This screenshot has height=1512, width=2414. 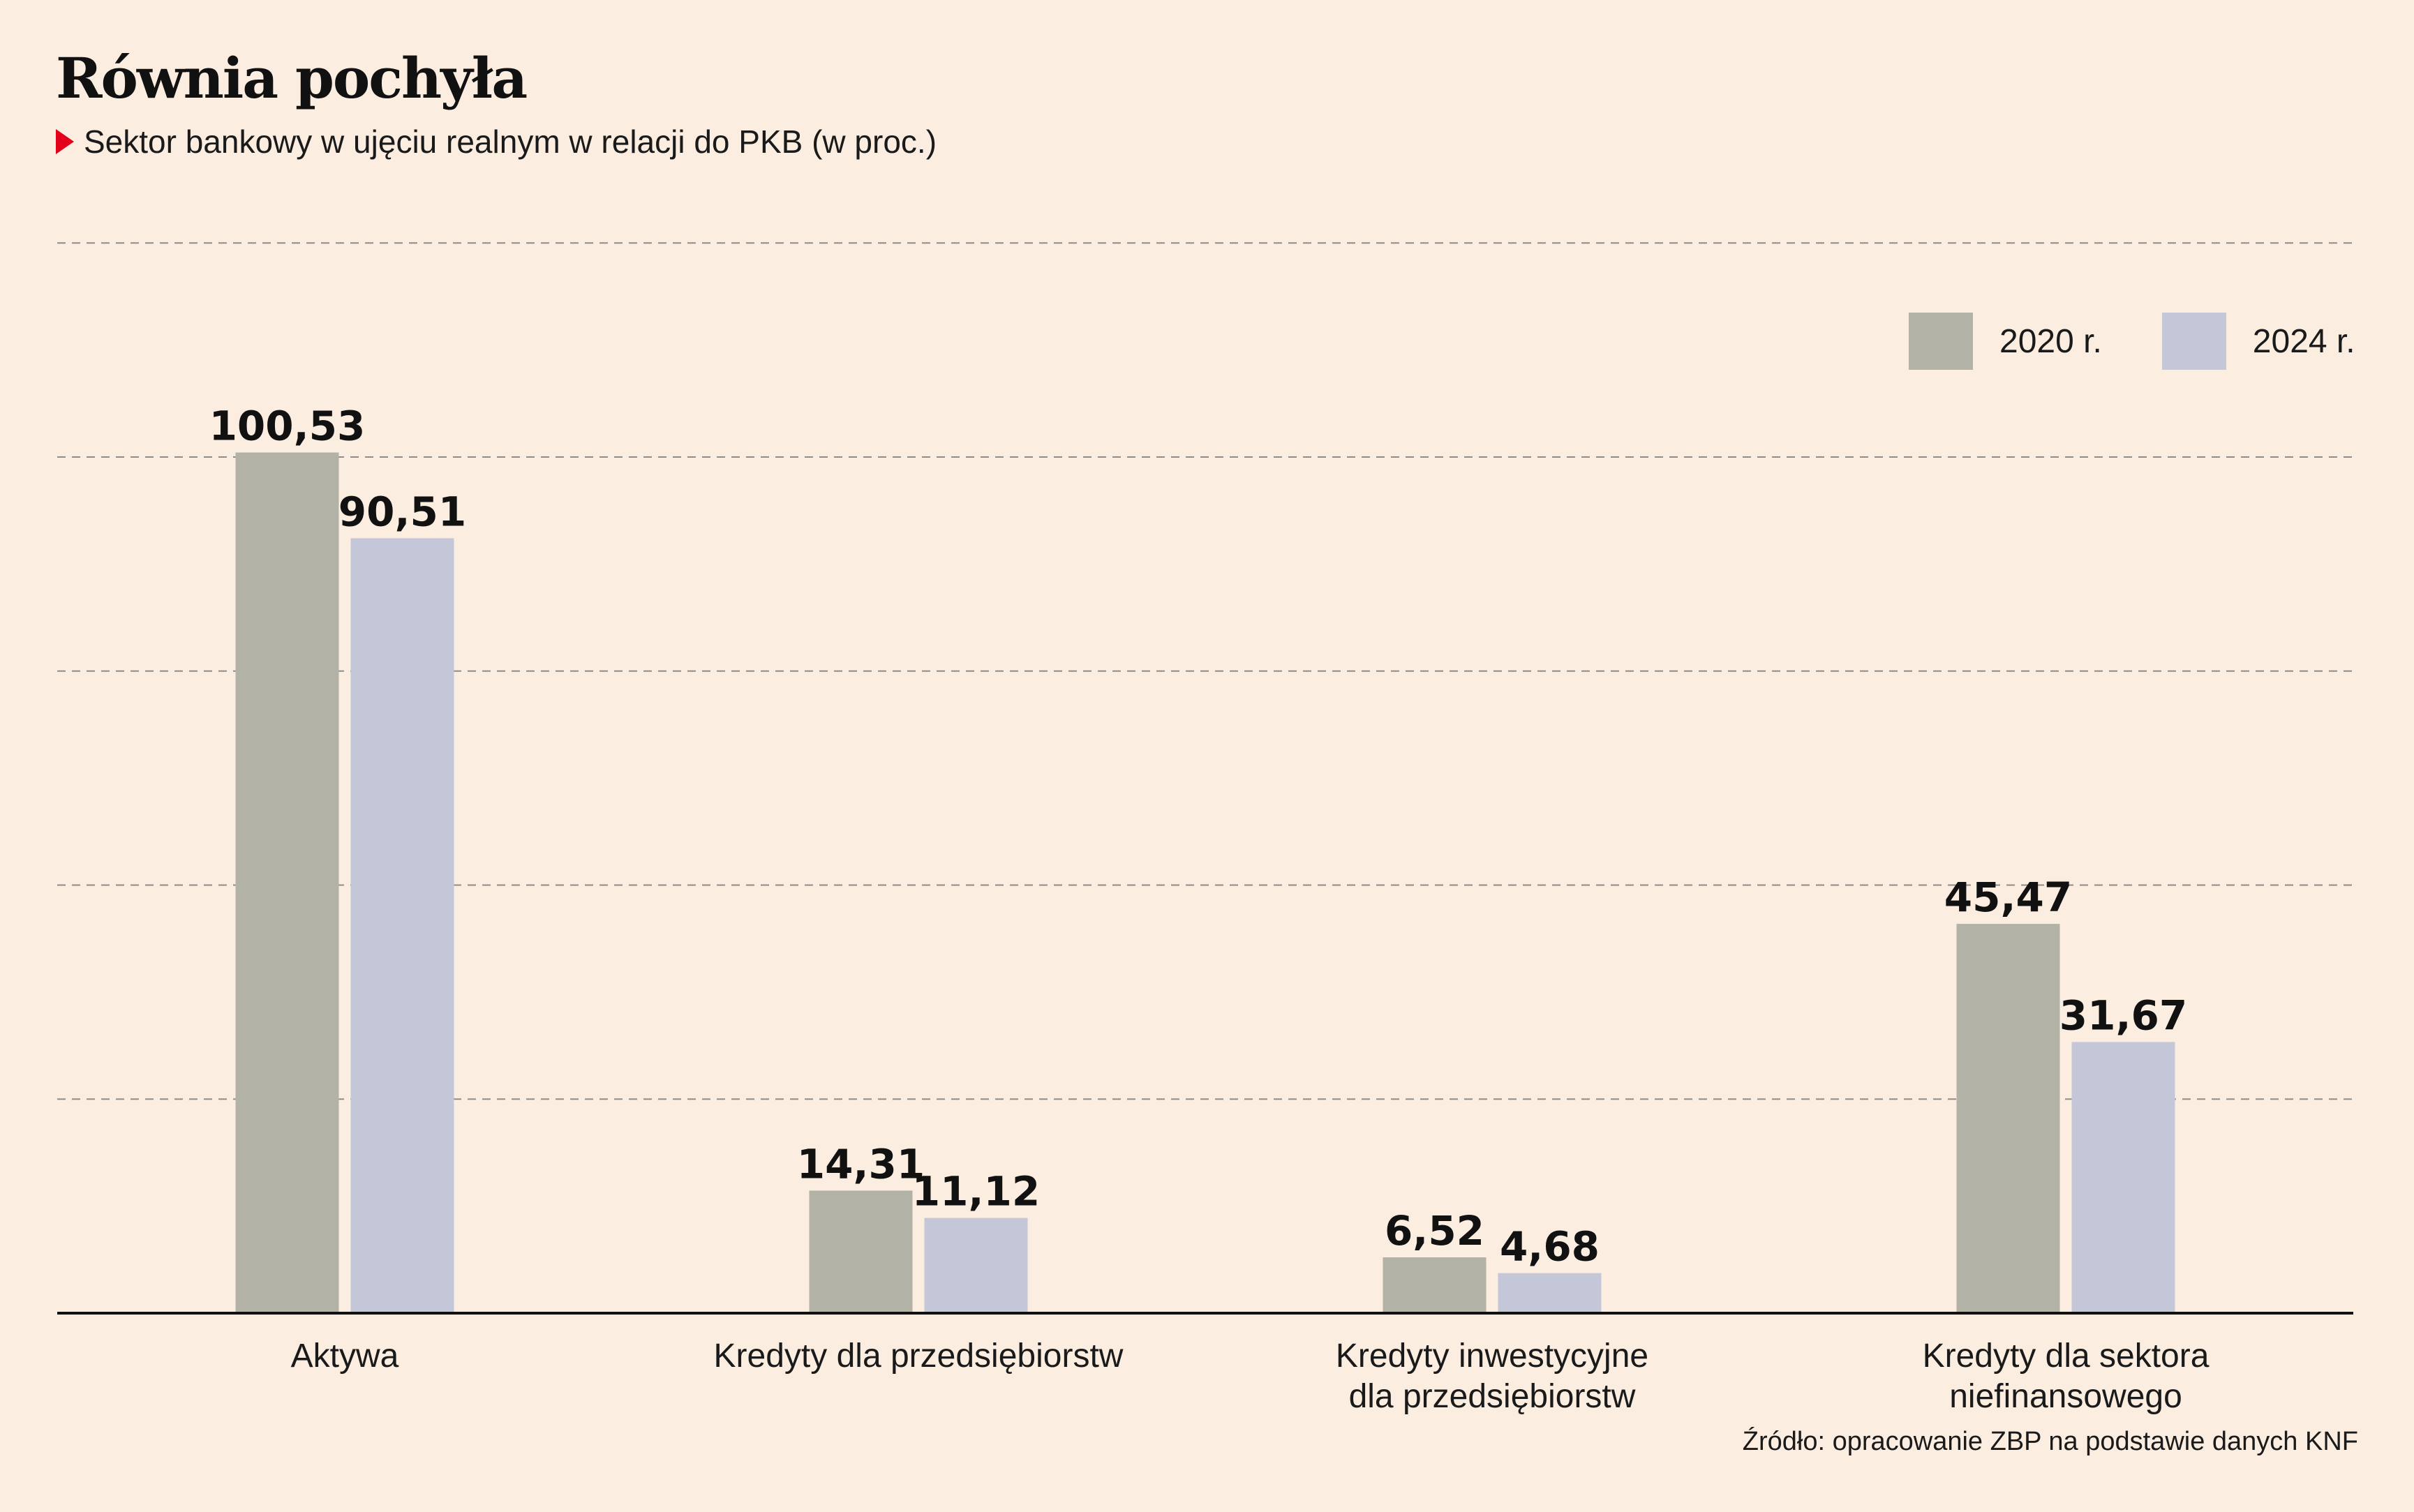 What do you see at coordinates (861, 1164) in the screenshot?
I see `data-label: 14,31` at bounding box center [861, 1164].